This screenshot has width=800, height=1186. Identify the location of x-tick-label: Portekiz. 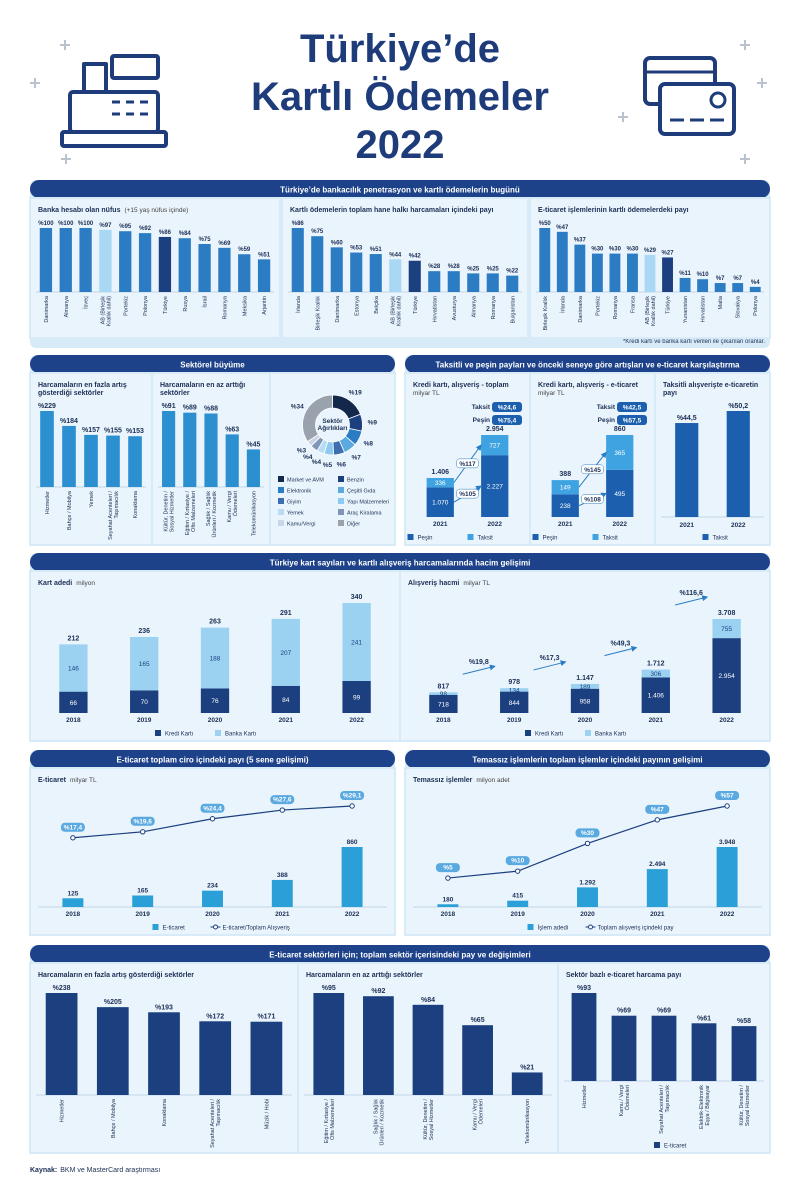
(598, 306).